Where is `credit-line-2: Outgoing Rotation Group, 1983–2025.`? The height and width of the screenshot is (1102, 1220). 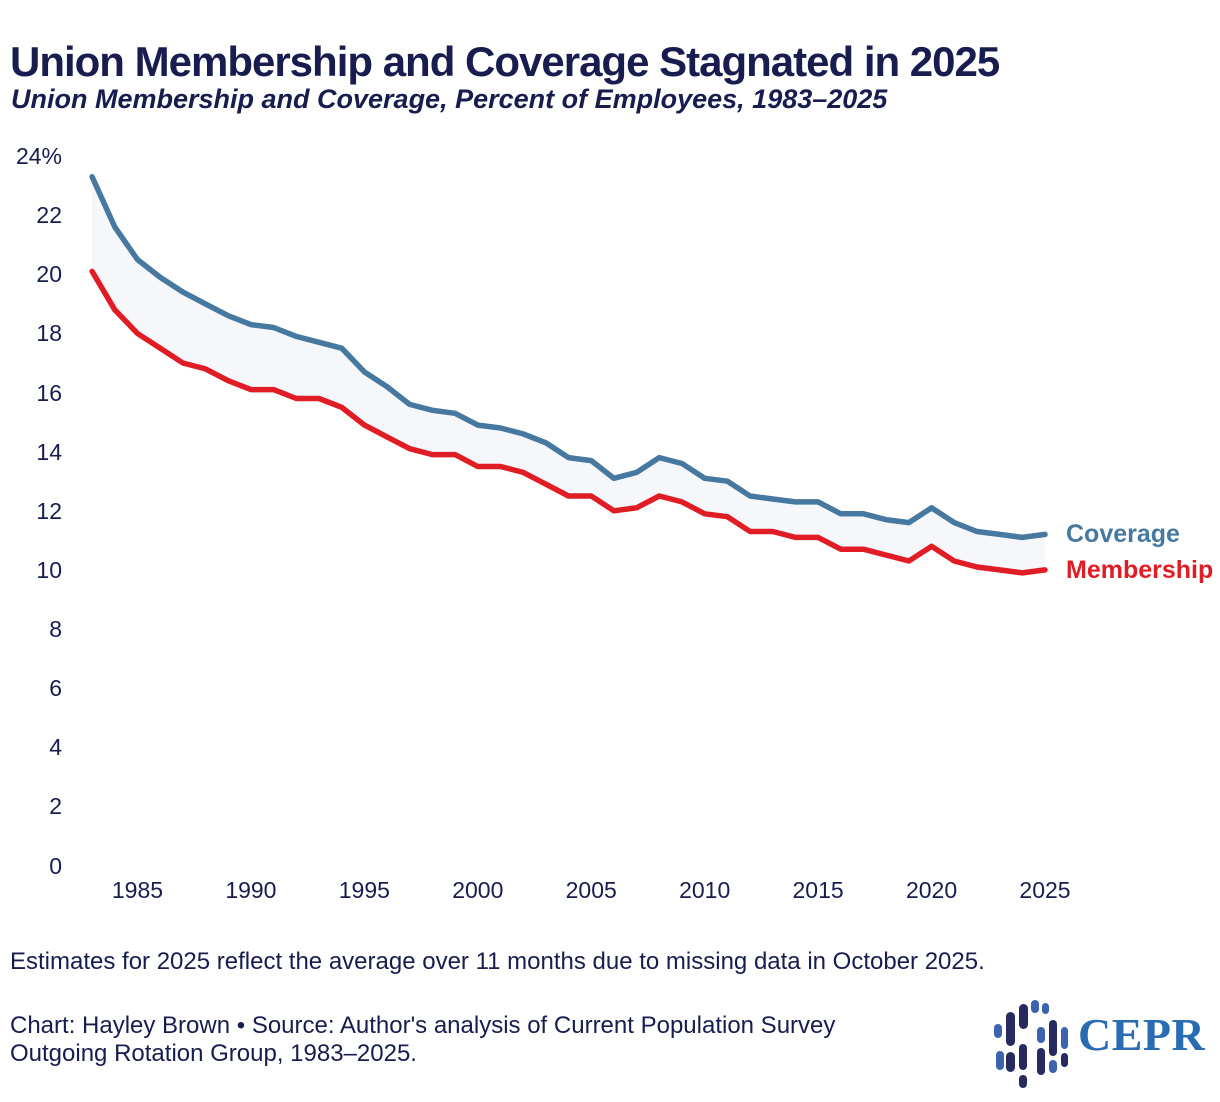 credit-line-2: Outgoing Rotation Group, 1983–2025. is located at coordinates (213, 1053).